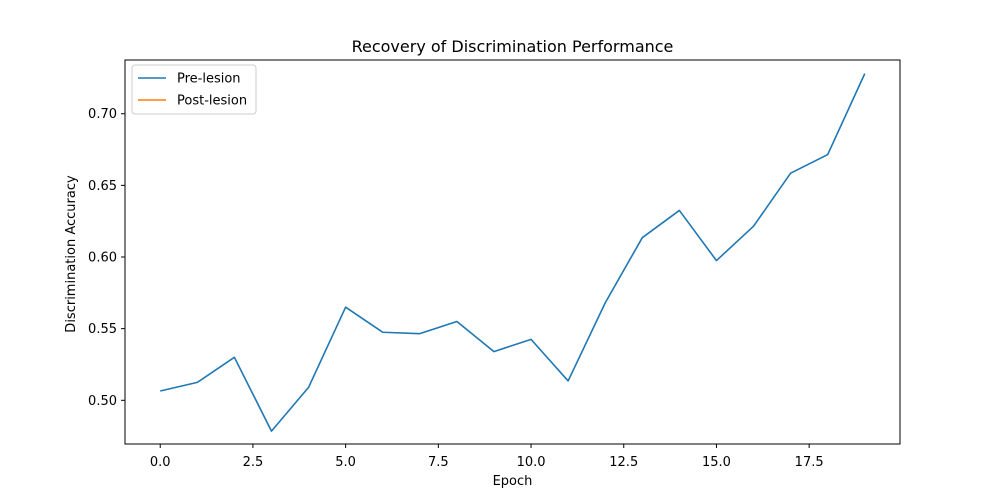 The height and width of the screenshot is (500, 1000). Describe the element at coordinates (487, 457) in the screenshot. I see `x-axis-ticks: 0.0 2.5 5.0 7.5 10.0 12.5 15.0 17.5` at that location.